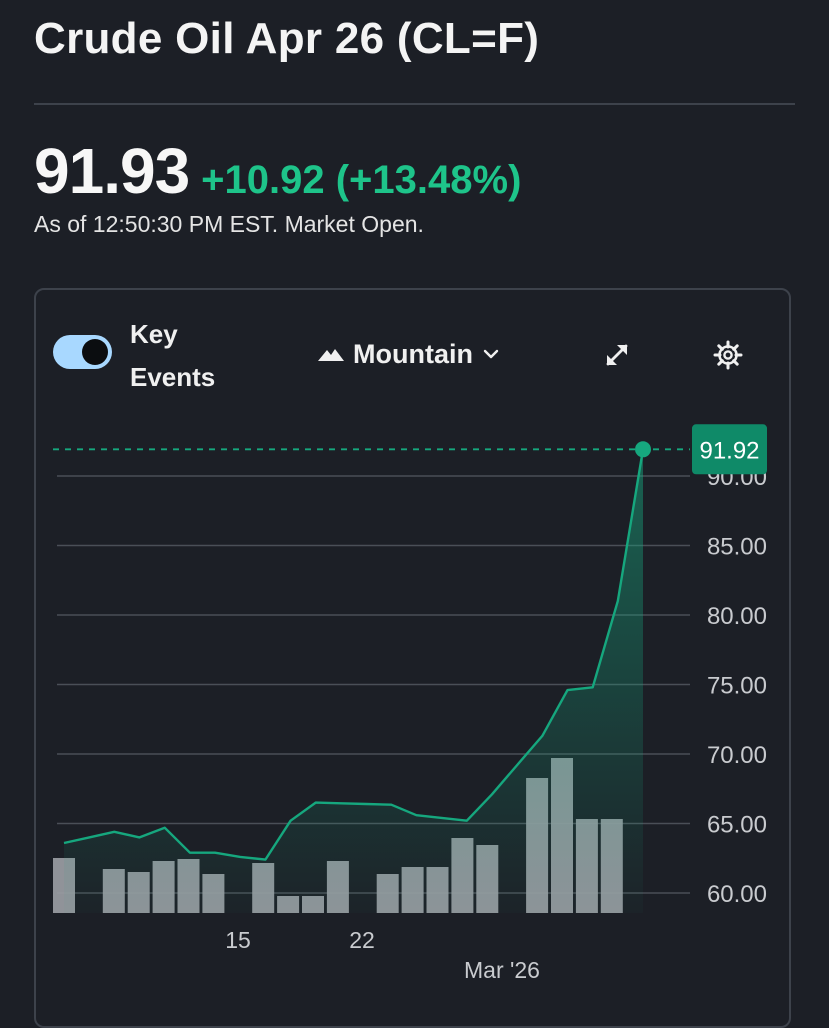 The image size is (829, 1028). Describe the element at coordinates (229, 224) in the screenshot. I see `market-status: As of 12:50:30 PM EST. Market Open.` at that location.